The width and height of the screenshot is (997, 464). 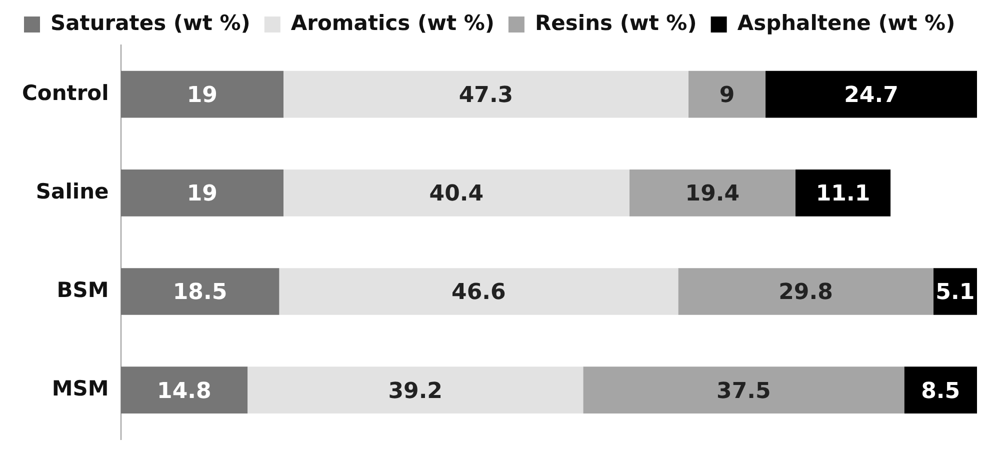 I want to click on data-label: 11.1, so click(x=843, y=194).